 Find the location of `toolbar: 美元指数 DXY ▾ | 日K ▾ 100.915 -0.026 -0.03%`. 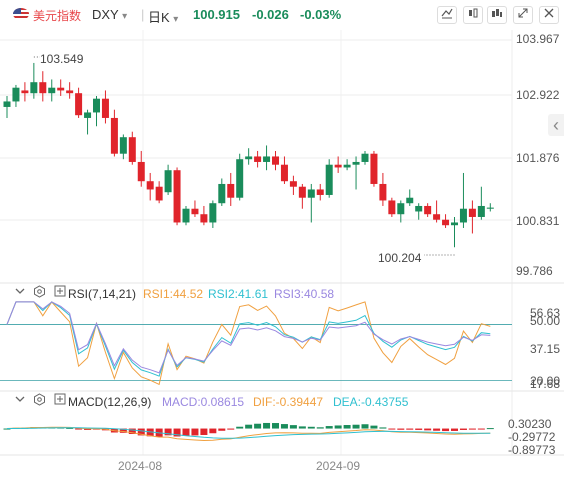

toolbar: 美元指数 DXY ▾ | 日K ▾ 100.915 -0.026 -0.03% is located at coordinates (282, 15).